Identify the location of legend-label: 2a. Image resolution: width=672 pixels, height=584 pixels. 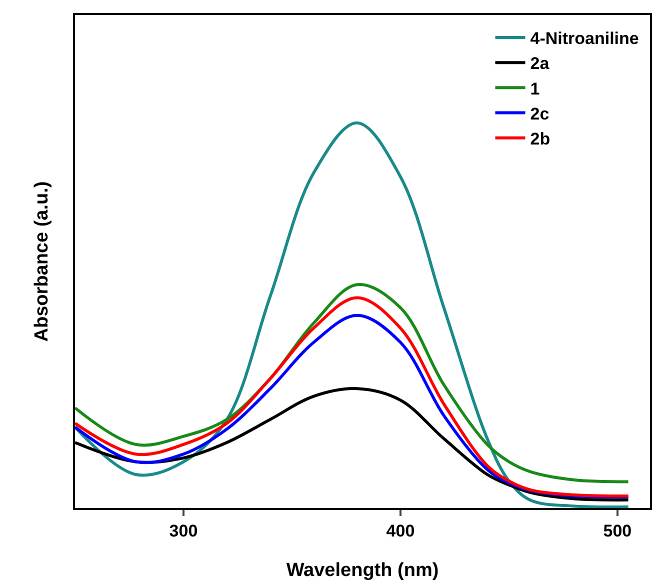
(540, 64).